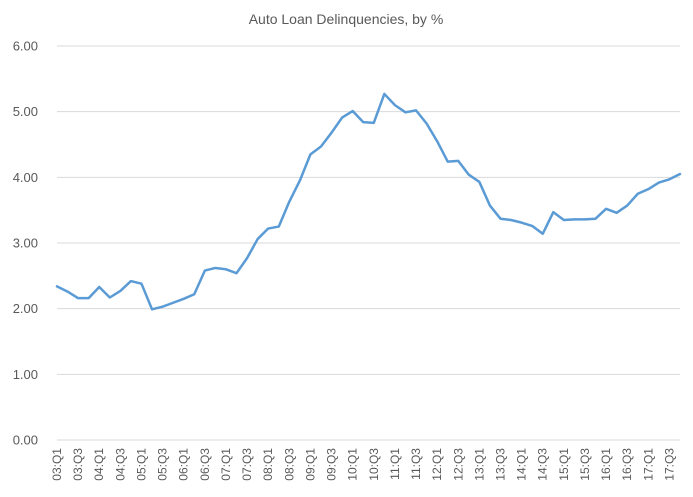 This screenshot has height=497, width=693. I want to click on x-tick-label: 03:Q3, so click(78, 464).